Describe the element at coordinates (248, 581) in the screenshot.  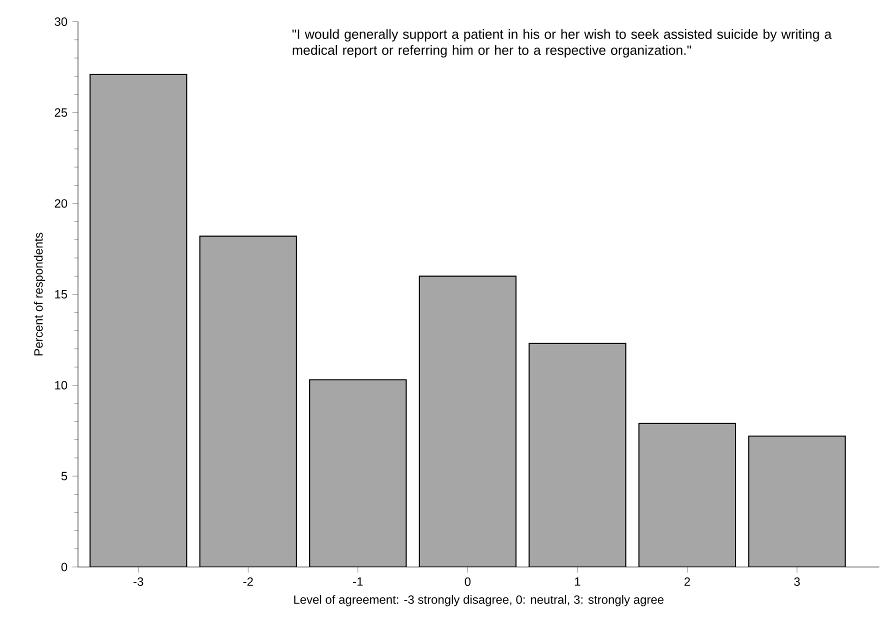
I see `x-tick-label: -2` at that location.